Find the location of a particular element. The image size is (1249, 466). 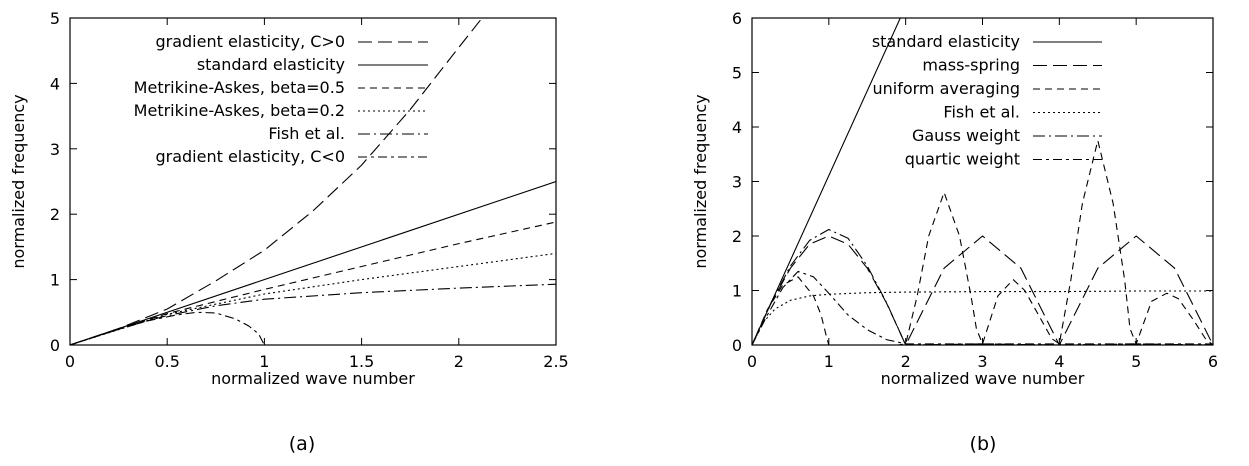

x-tick-label: 5 is located at coordinates (1136, 361).